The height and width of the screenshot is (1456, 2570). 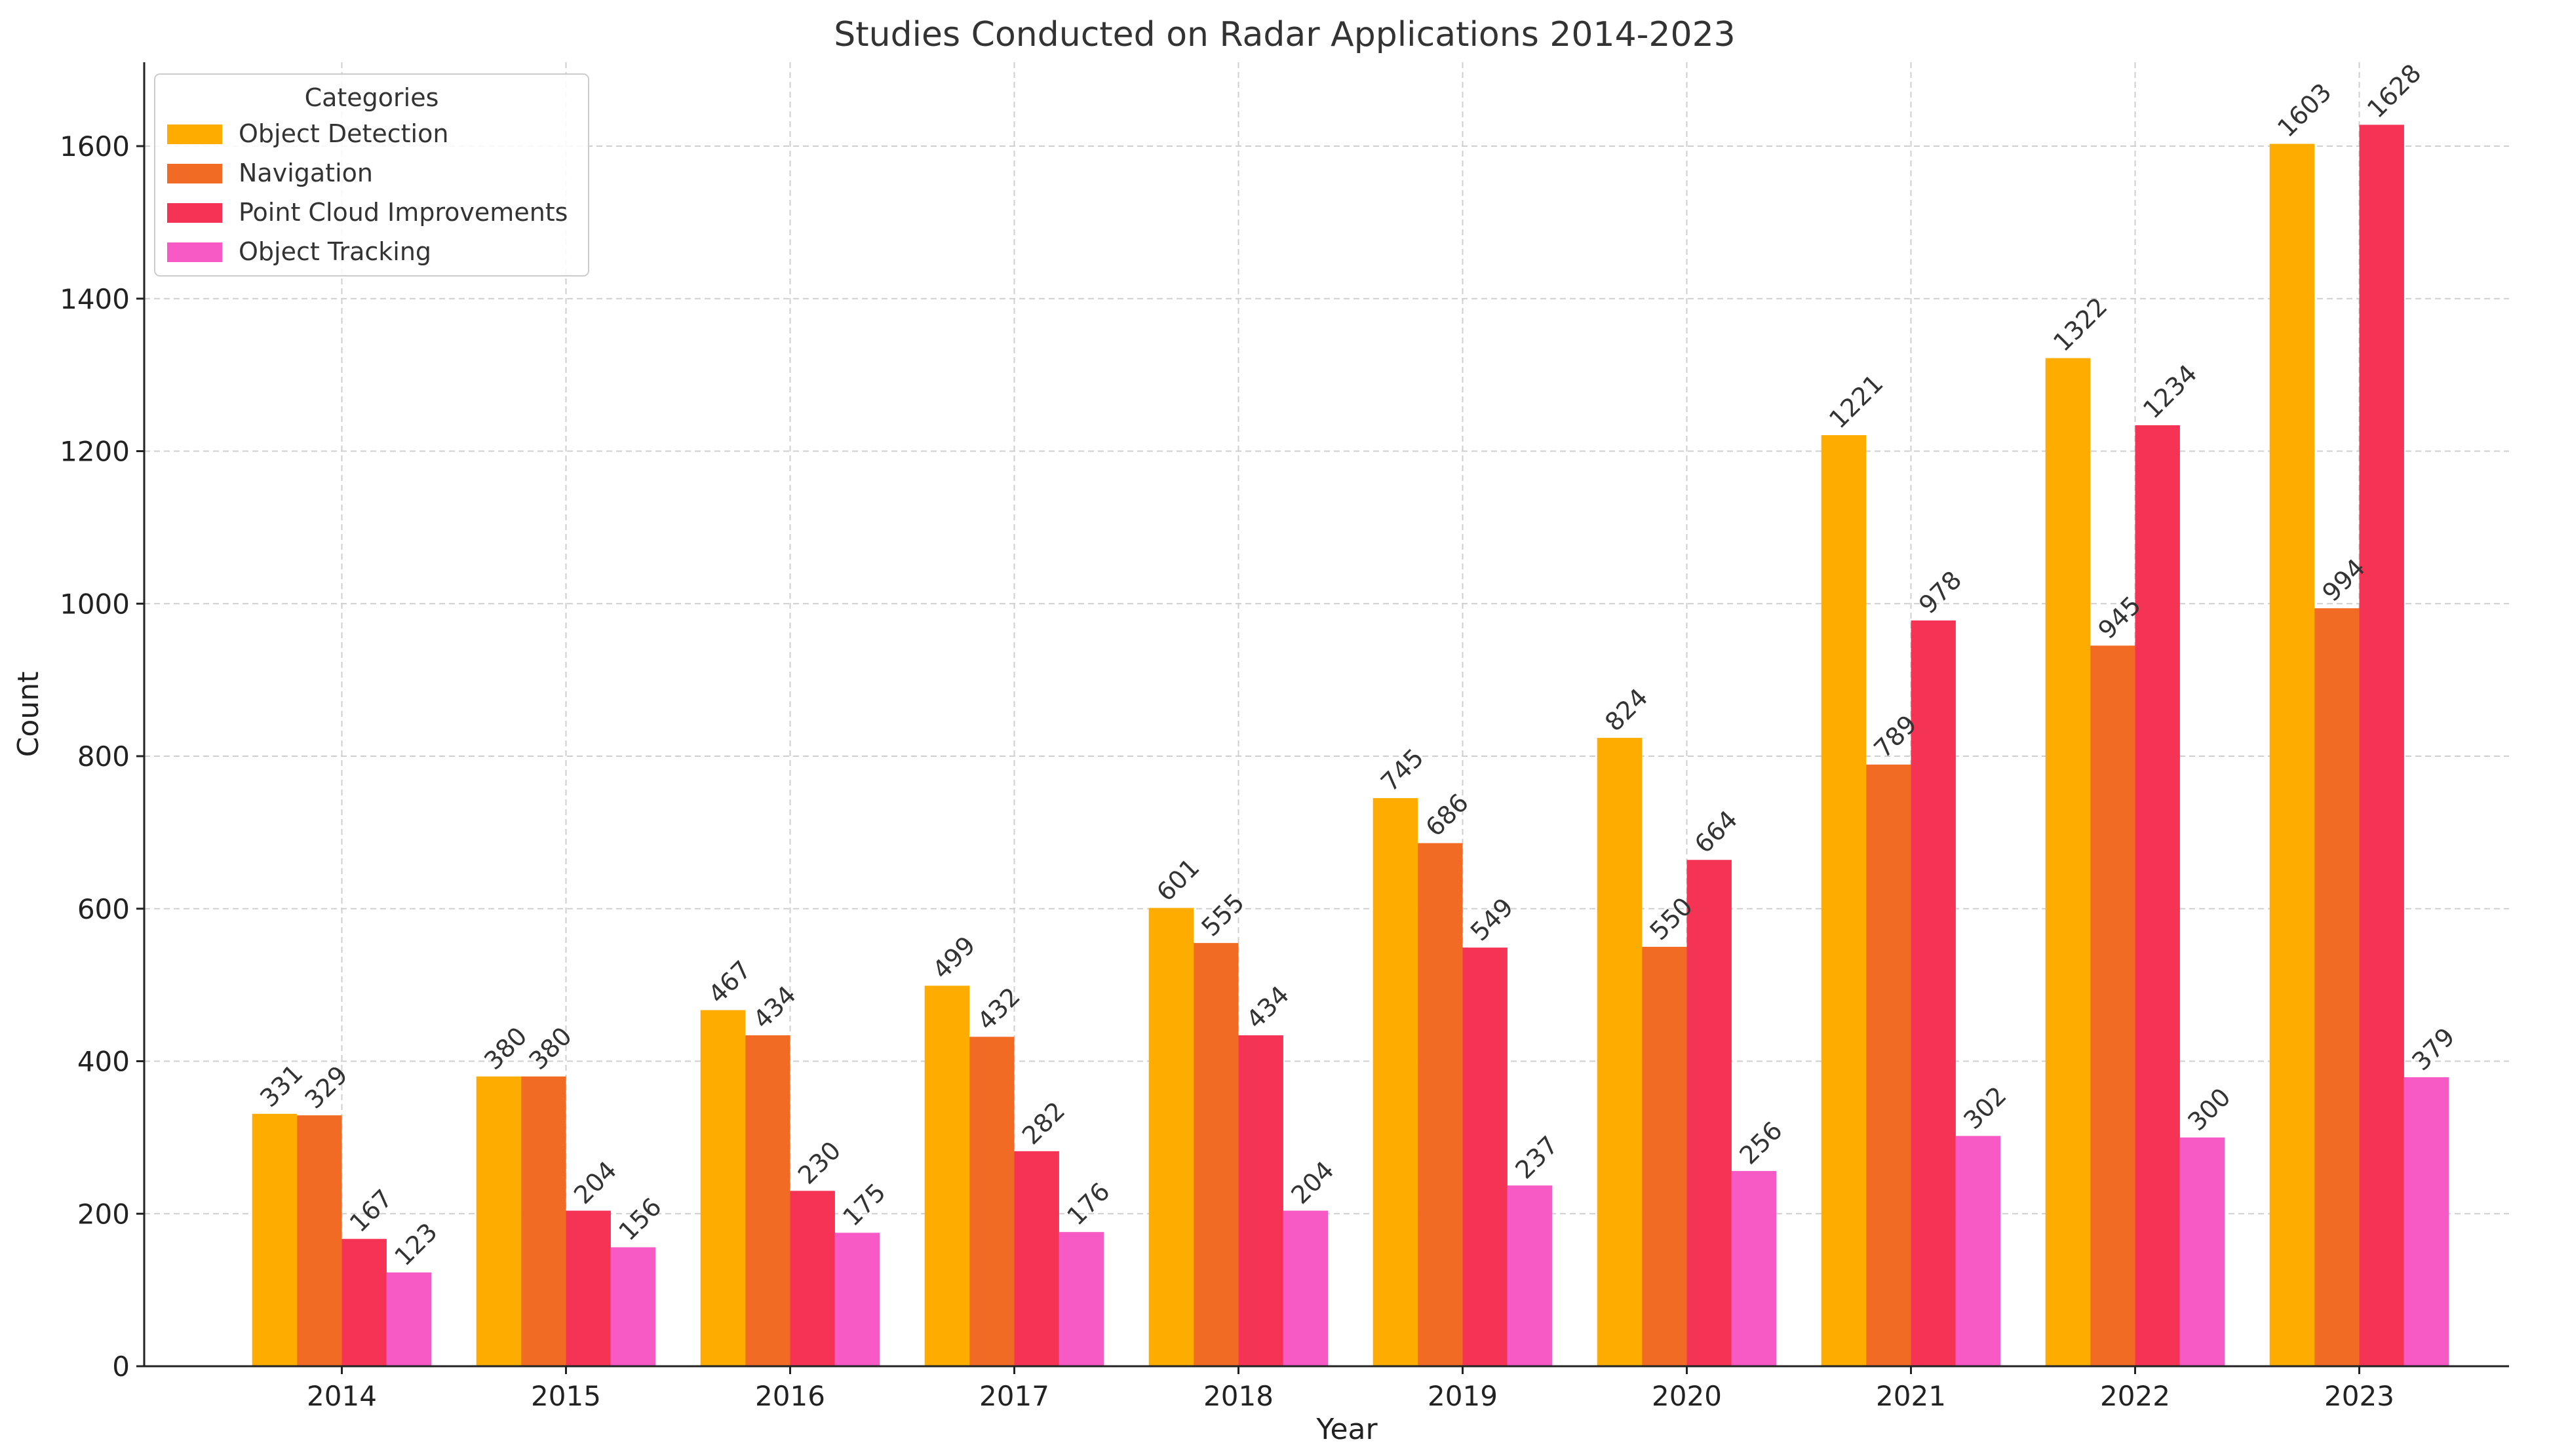 I want to click on y-tick-label: 1600, so click(x=95, y=146).